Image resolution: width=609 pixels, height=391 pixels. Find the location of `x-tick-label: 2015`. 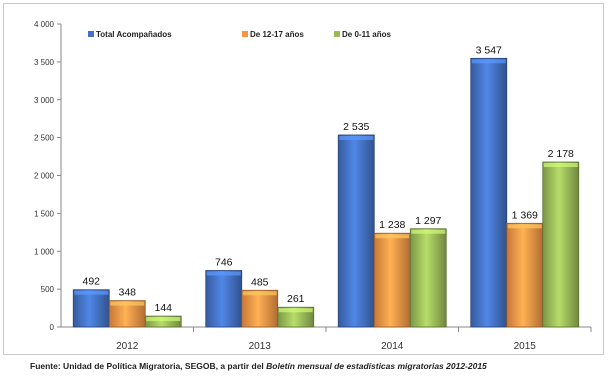

x-tick-label: 2015 is located at coordinates (525, 346).